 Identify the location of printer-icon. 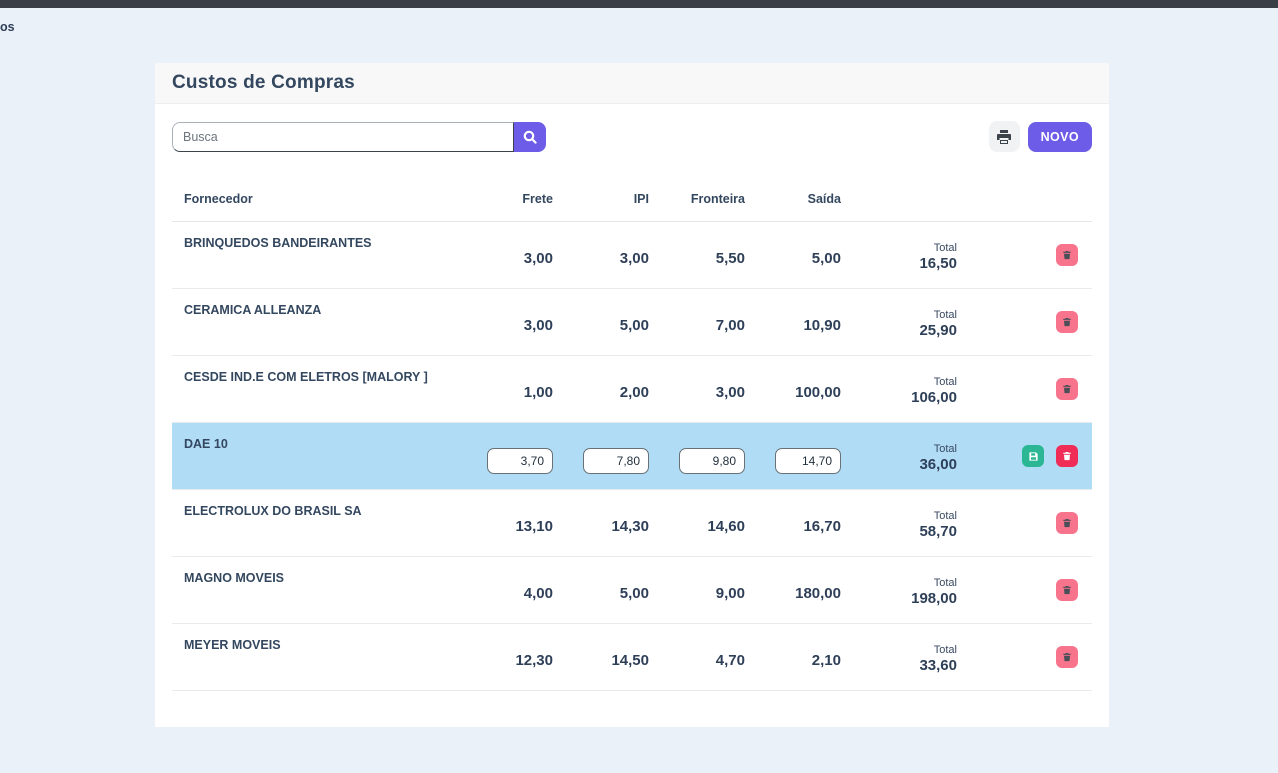
(1004, 137).